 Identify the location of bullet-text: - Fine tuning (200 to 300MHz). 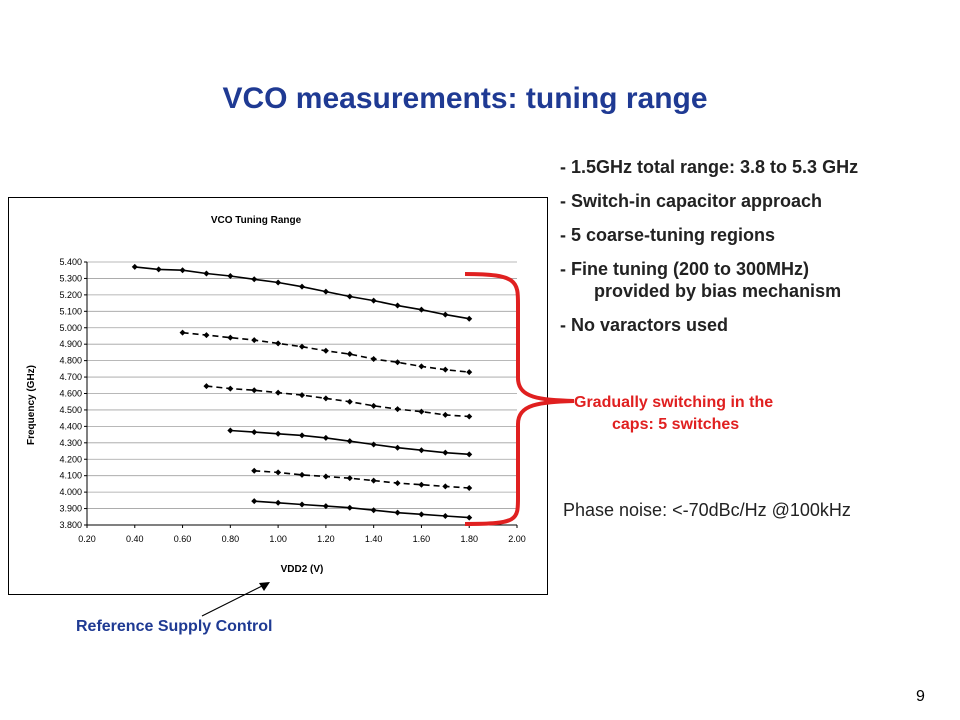
(685, 269).